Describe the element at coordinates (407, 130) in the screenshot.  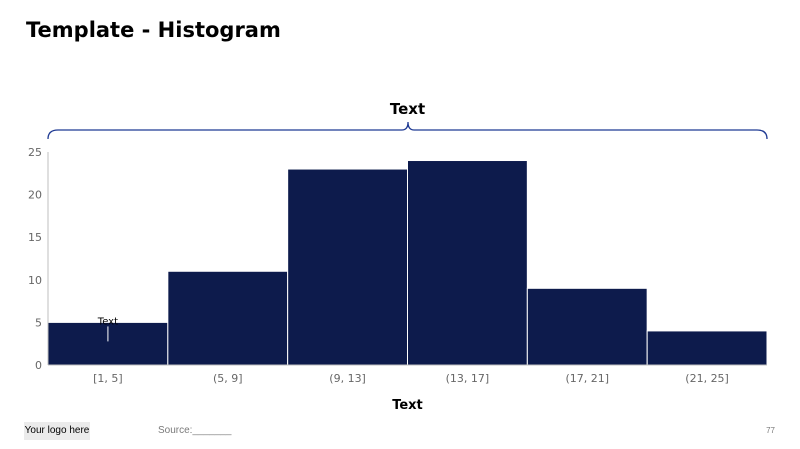
I see `top-bracket` at that location.